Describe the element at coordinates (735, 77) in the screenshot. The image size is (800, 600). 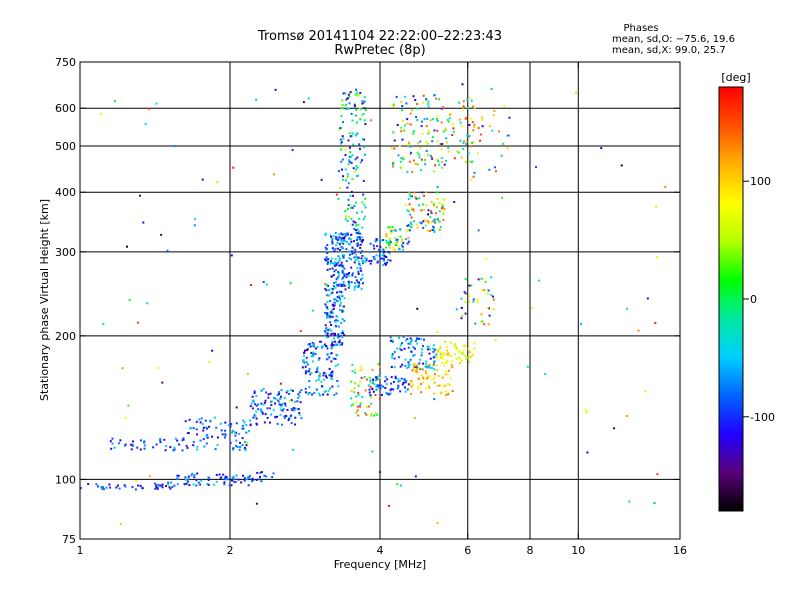
I see `colorbar-label: [deg]` at that location.